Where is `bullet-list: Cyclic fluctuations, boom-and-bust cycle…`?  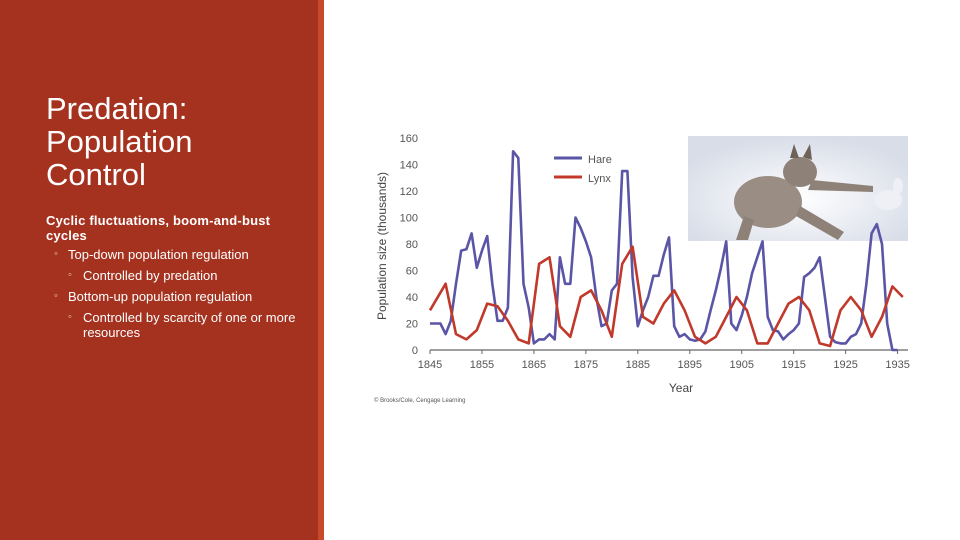 bullet-list: Cyclic fluctuations, boom-and-bust cycle… is located at coordinates (171, 279).